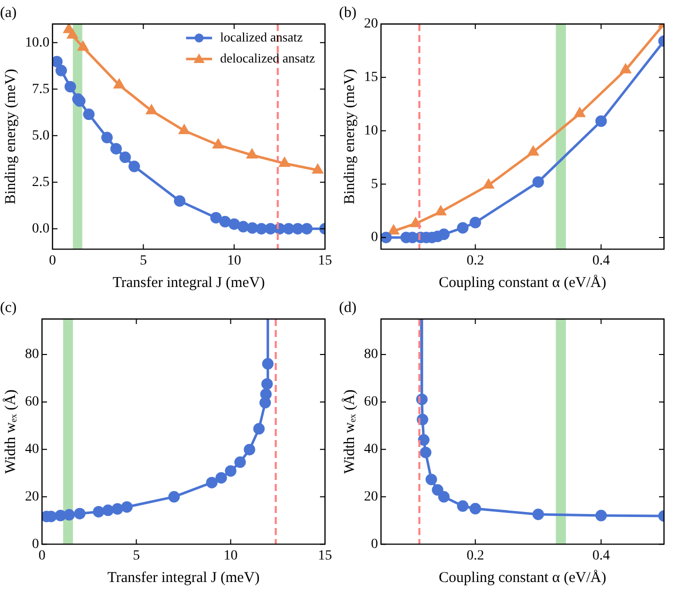 The width and height of the screenshot is (678, 589). Describe the element at coordinates (371, 78) in the screenshot. I see `y-tick-label: 15` at that location.